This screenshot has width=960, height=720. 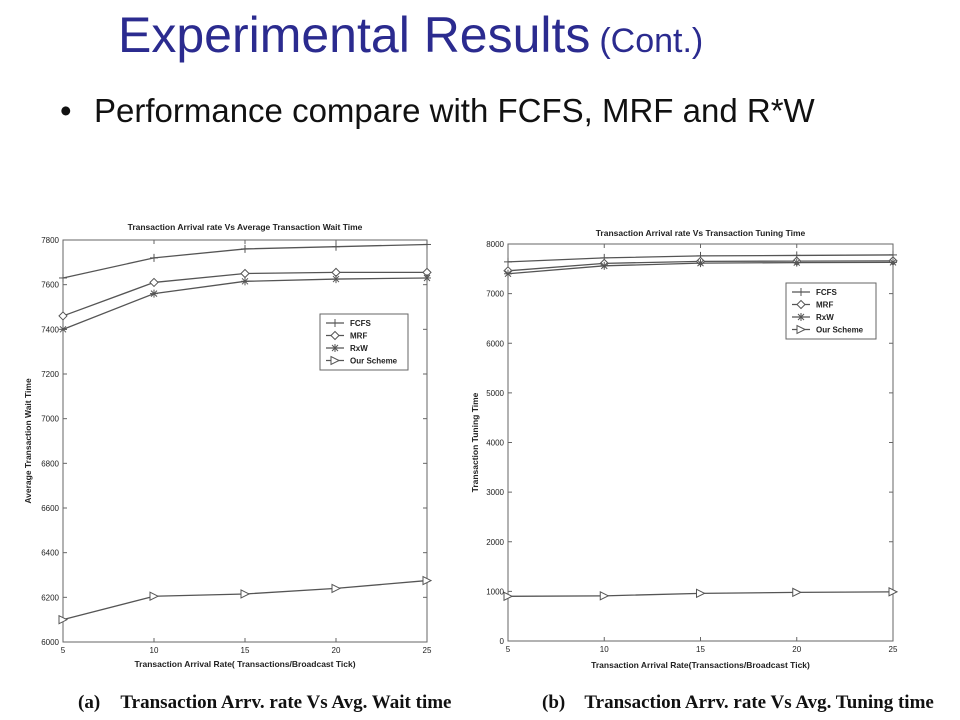 I want to click on wait-series-our-scheme, so click(x=245, y=600).